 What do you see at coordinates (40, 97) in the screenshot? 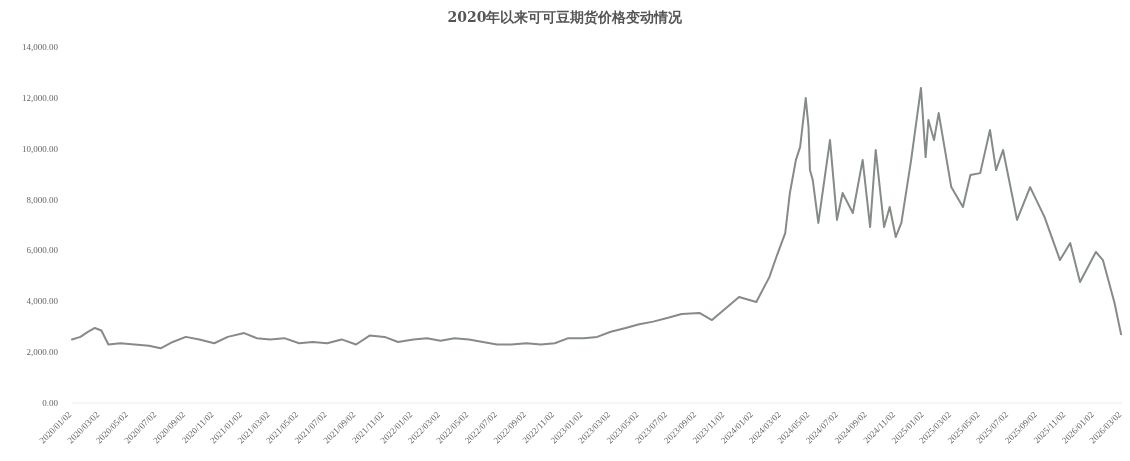
I see `y-tick-label: 12,000.00` at bounding box center [40, 97].